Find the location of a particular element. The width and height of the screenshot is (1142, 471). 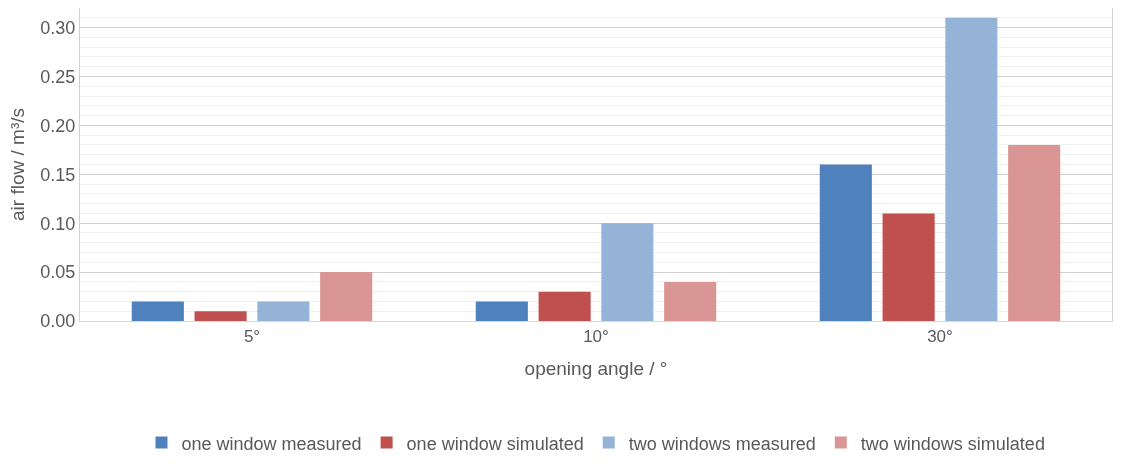

x-axis-title: opening angle / ° is located at coordinates (596, 369).